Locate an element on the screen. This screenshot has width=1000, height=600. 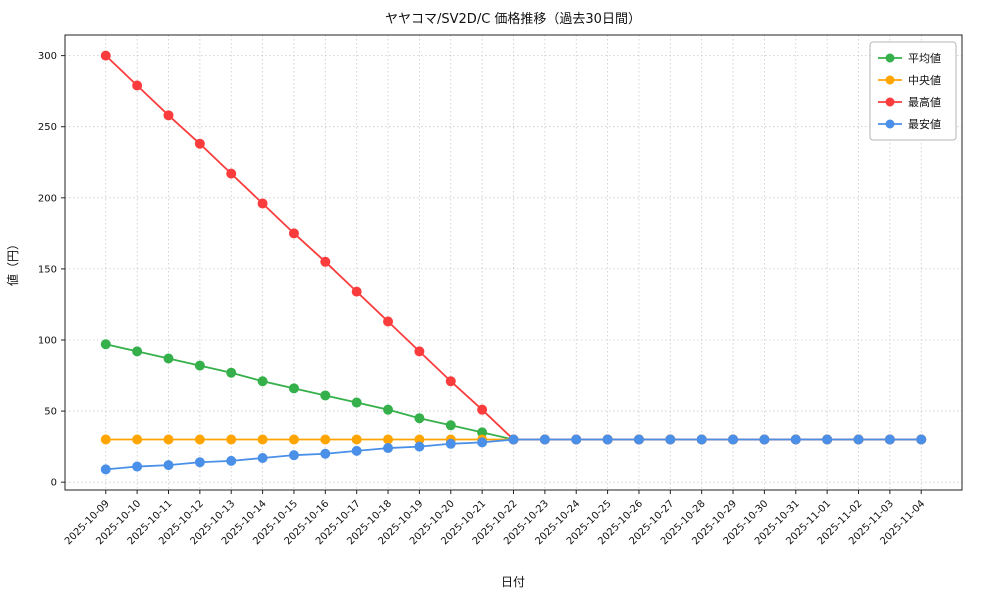
legend-box is located at coordinates (913, 91).